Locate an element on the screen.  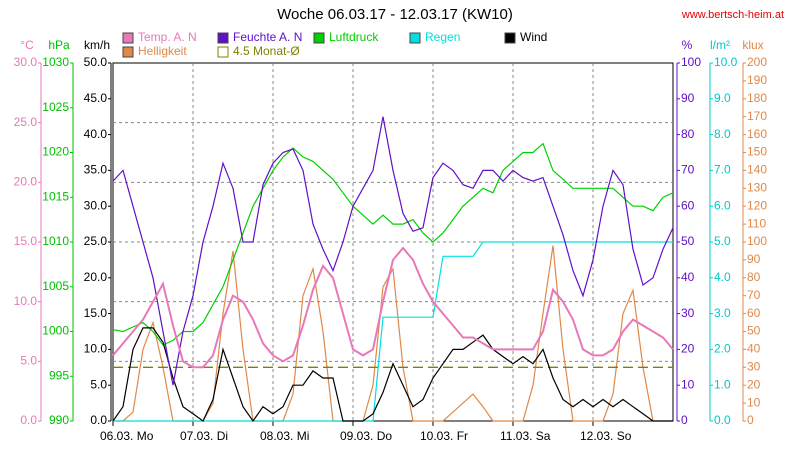
y-tick-label: 150 is located at coordinates (757, 152).